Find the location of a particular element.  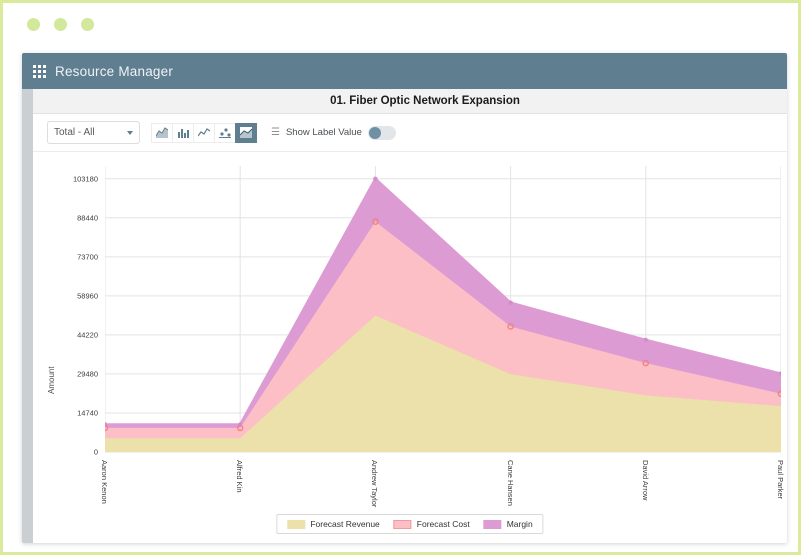

y-tick-7: 103180 is located at coordinates (85, 179).